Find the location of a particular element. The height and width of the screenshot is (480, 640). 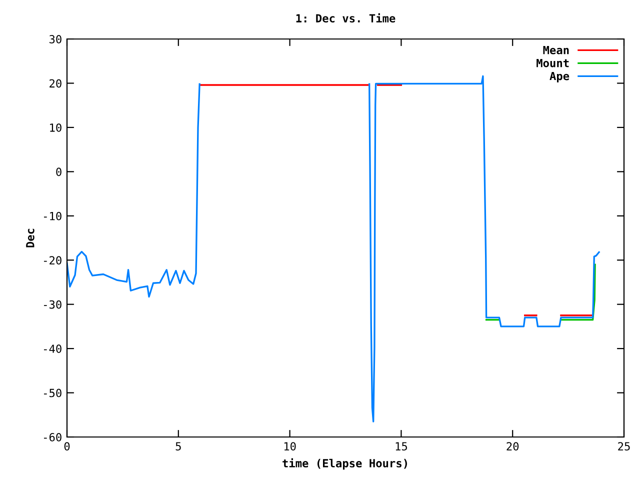

x-tick-label: 0 is located at coordinates (67, 446).